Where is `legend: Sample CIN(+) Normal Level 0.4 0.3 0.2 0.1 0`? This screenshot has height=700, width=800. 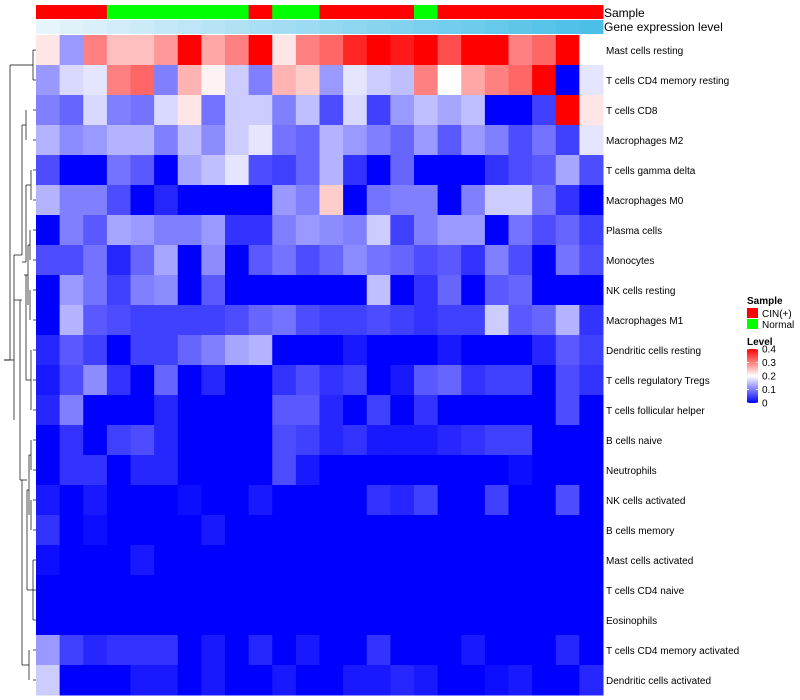
legend: Sample CIN(+) Normal Level 0.4 0.3 0.2 0.1 0 is located at coordinates (770, 353).